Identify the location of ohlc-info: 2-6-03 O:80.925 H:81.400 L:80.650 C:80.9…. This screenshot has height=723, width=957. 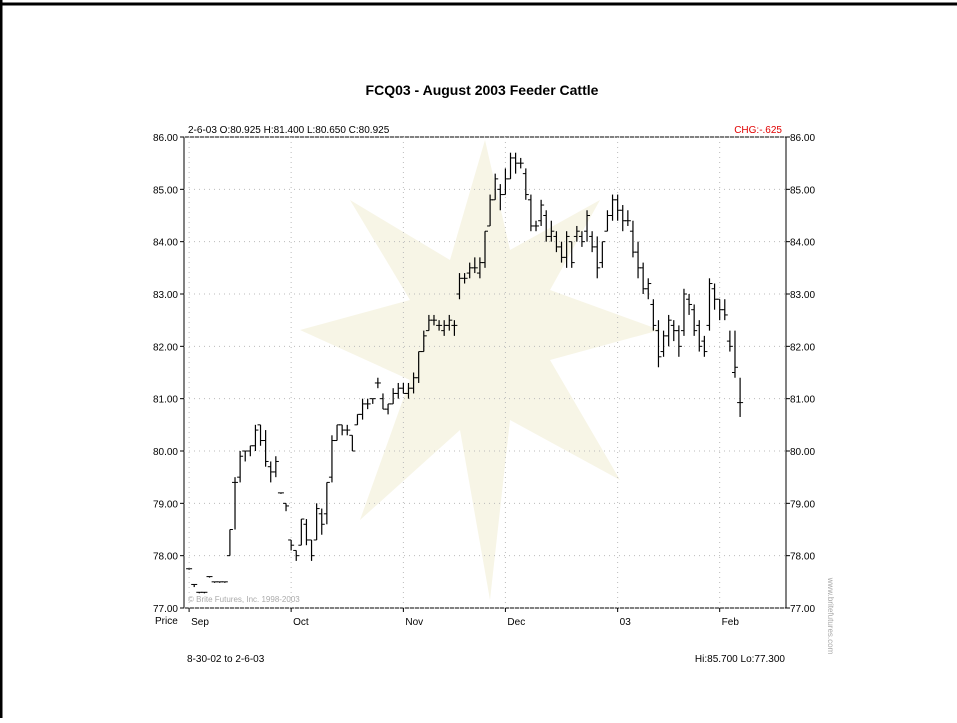
(289, 130).